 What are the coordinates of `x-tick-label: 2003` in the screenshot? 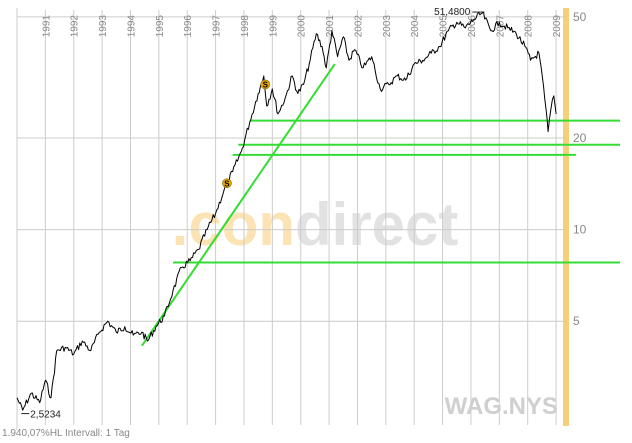 It's located at (387, 26).